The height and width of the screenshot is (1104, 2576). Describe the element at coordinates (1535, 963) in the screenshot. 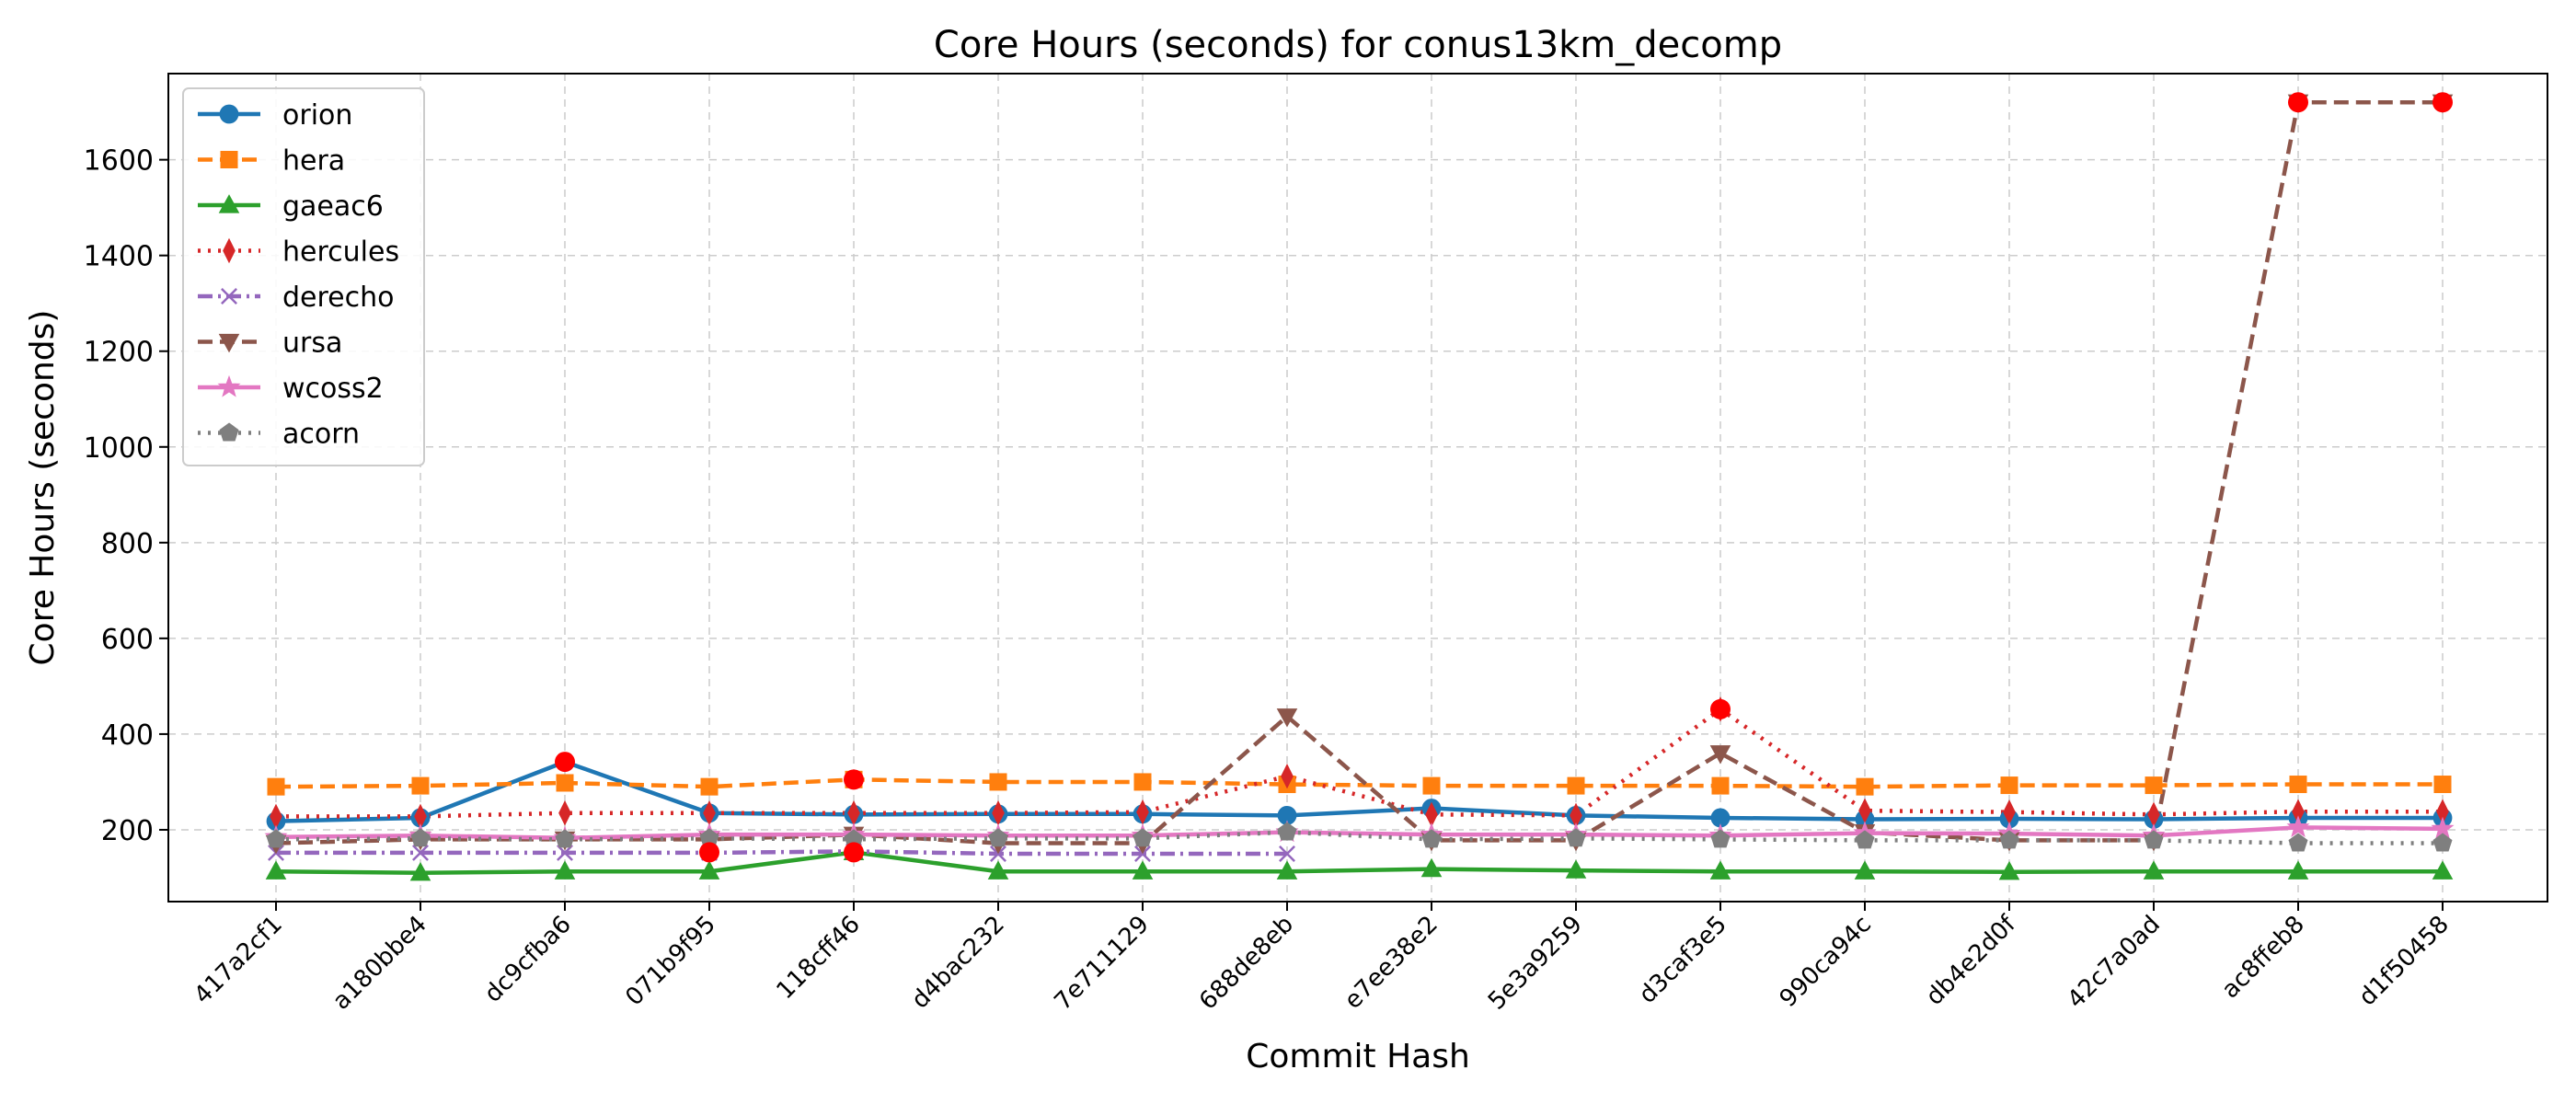

I see `x-tick-label: 5e3a9259` at that location.